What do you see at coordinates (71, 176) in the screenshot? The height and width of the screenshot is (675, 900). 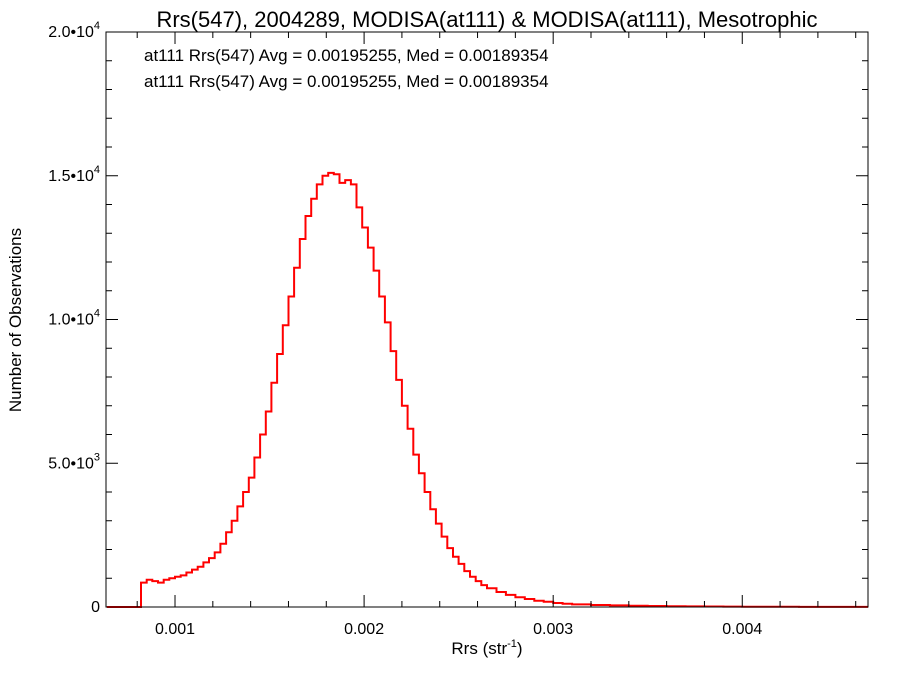 I see `y-tick-mantissa: 1.5•10` at bounding box center [71, 176].